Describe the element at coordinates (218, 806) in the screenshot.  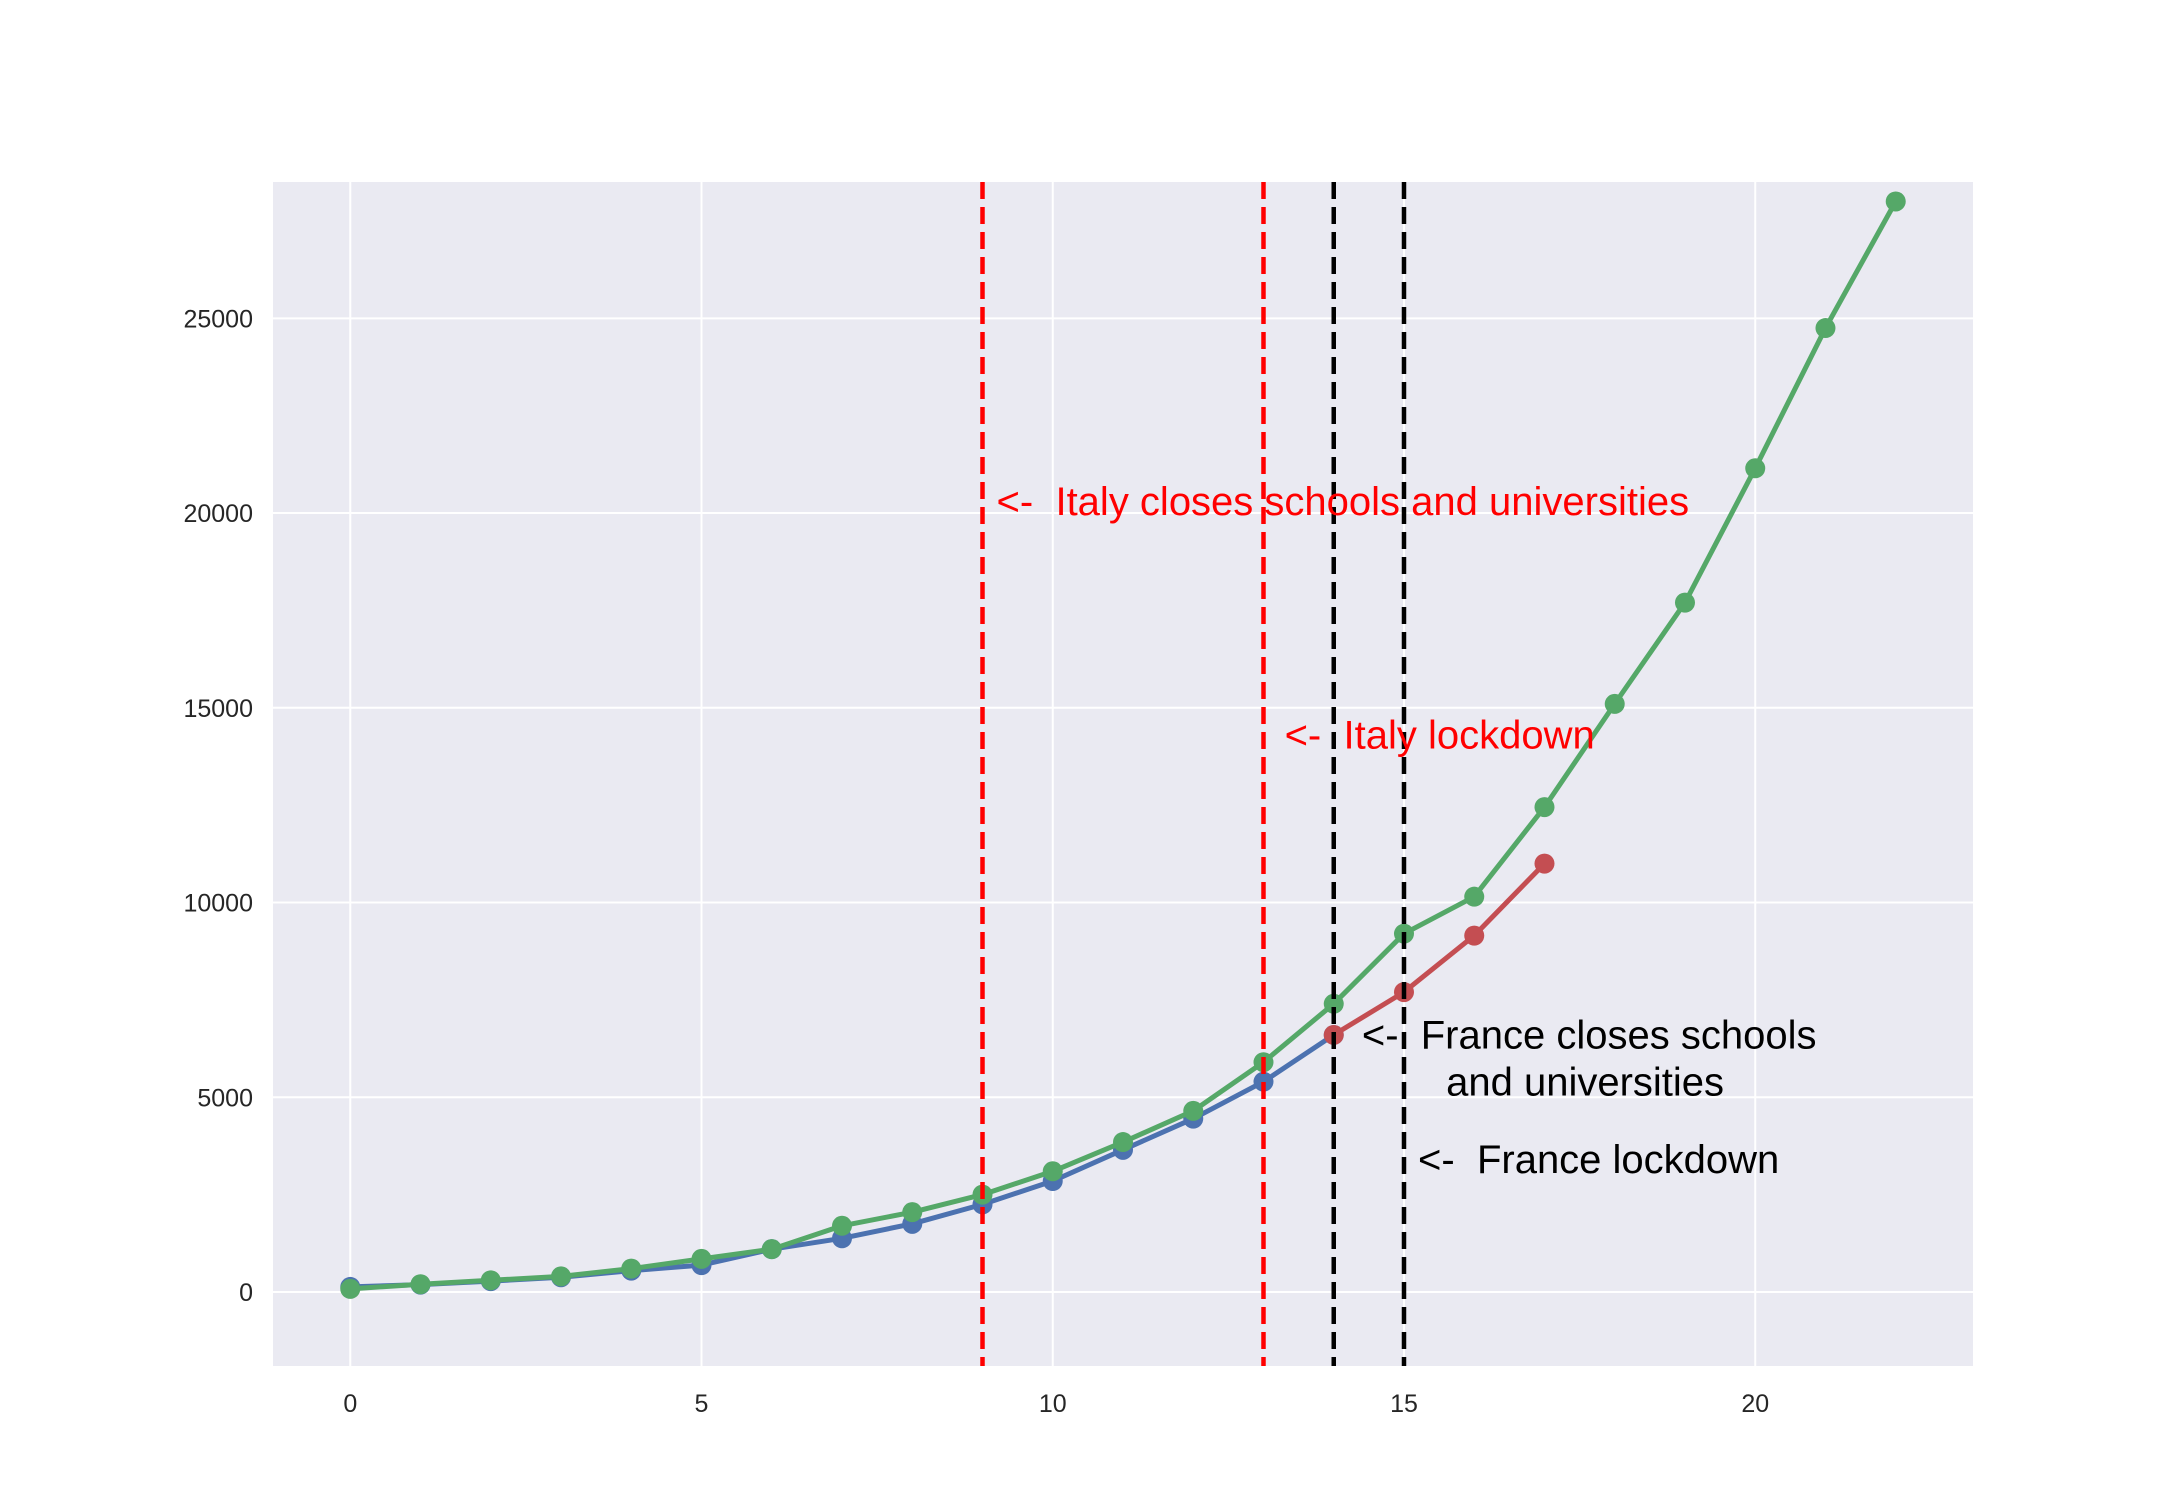
I see `y-axis-tick-labels: 0 5000 10000 15000 20000 25000` at that location.